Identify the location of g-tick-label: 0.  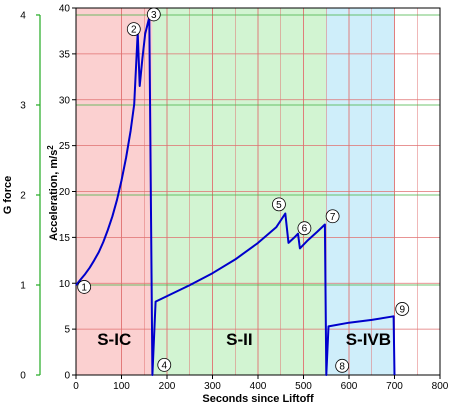
(23, 376).